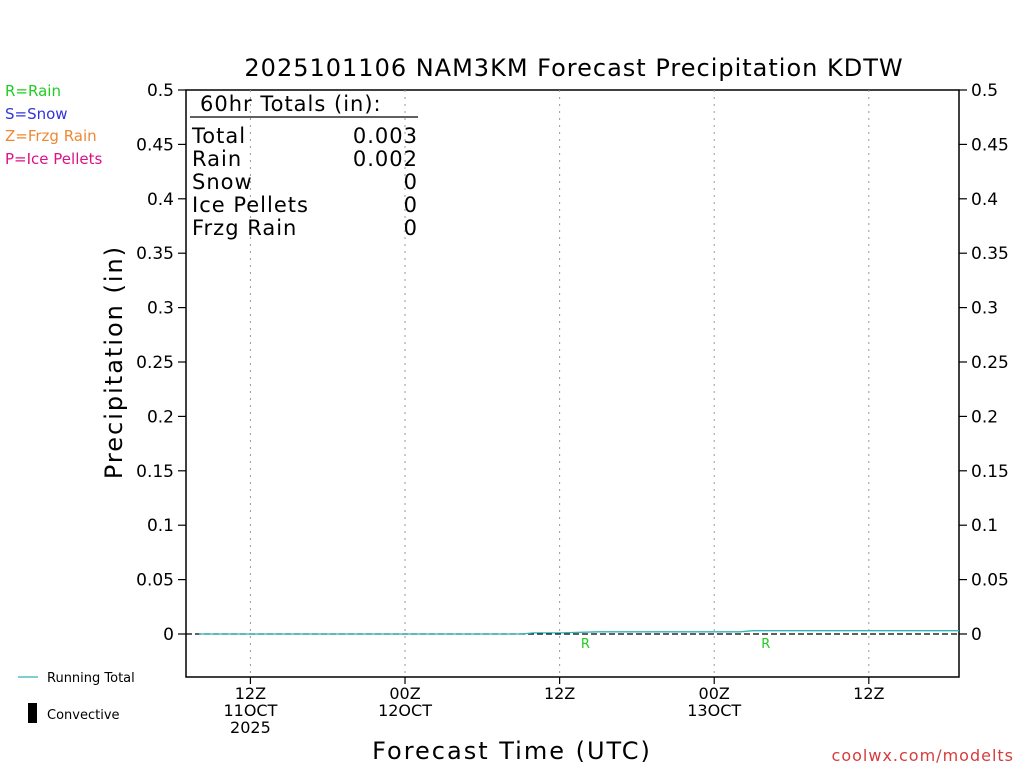 This screenshot has width=1024, height=768. I want to click on y-tick-label-left: 0.5, so click(160, 91).